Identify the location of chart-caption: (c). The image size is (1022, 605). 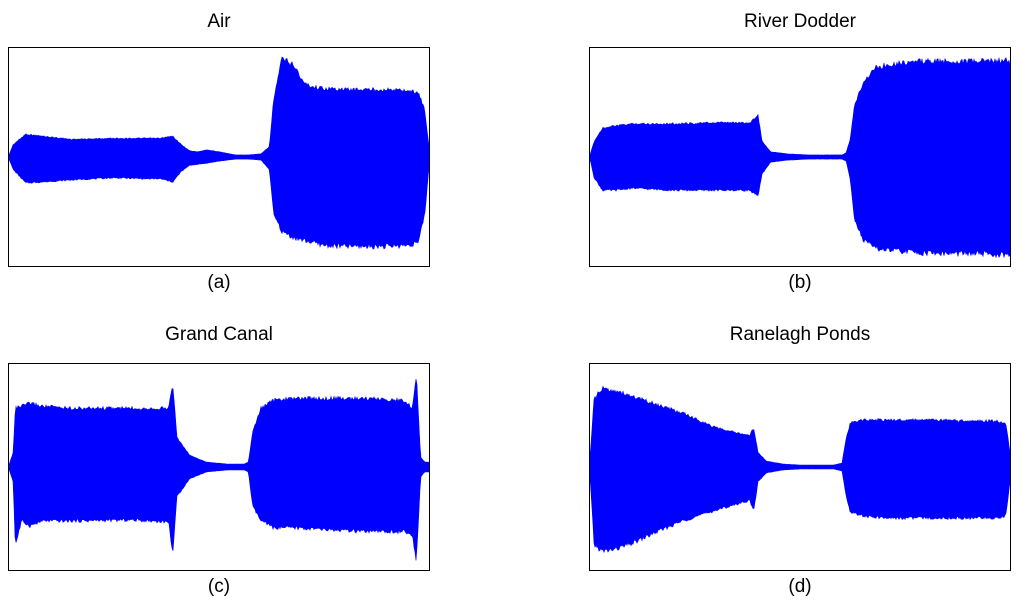
(219, 586).